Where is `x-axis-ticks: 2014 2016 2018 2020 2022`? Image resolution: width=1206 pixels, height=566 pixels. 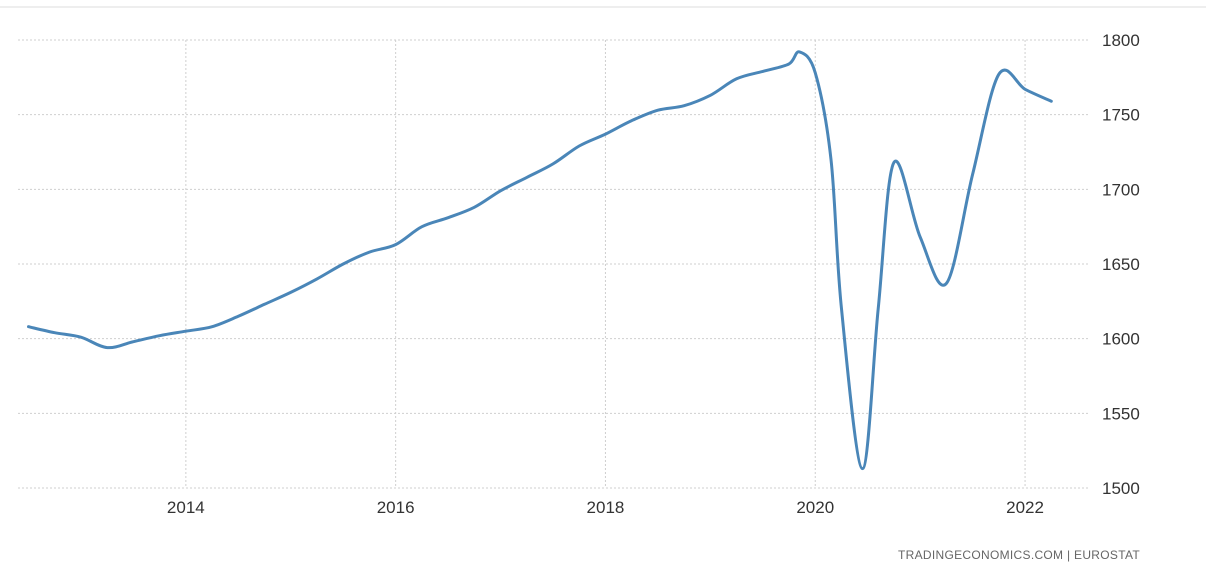
x-axis-ticks: 2014 2016 2018 2020 2022 is located at coordinates (605, 507).